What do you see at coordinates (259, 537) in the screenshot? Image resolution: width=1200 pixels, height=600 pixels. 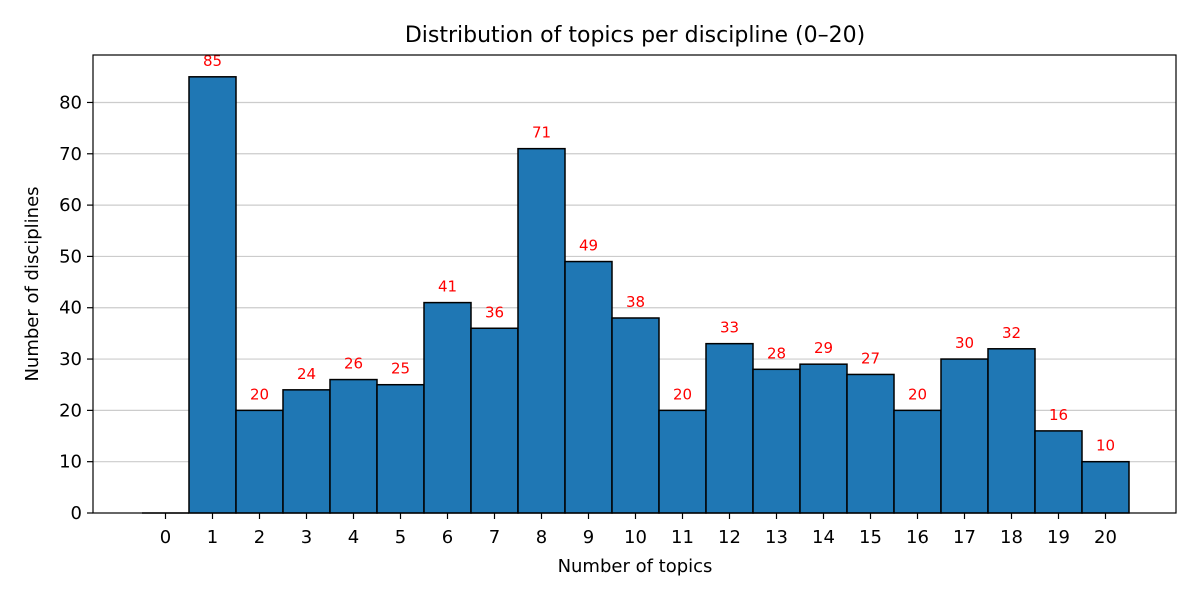 I see `x-tick-label: 2` at bounding box center [259, 537].